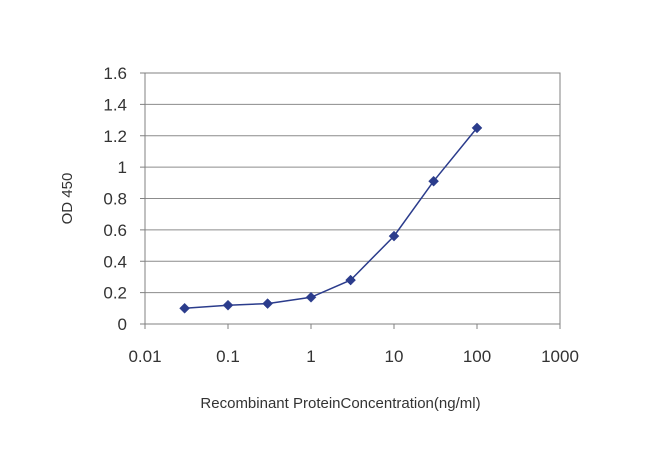 Image resolution: width=650 pixels, height=466 pixels. Describe the element at coordinates (394, 356) in the screenshot. I see `x-tick-label: 10` at that location.